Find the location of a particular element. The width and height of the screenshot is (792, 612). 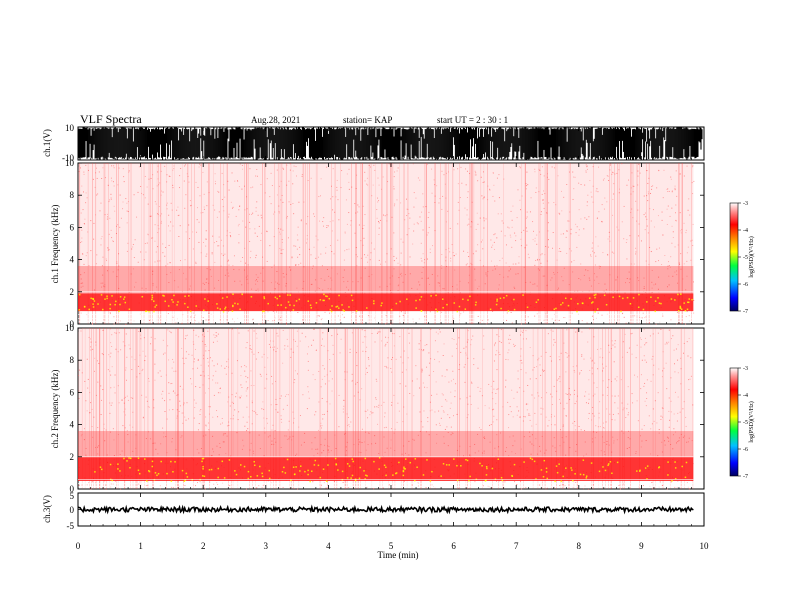

spectrogram-band is located at coordinates (386, 380).